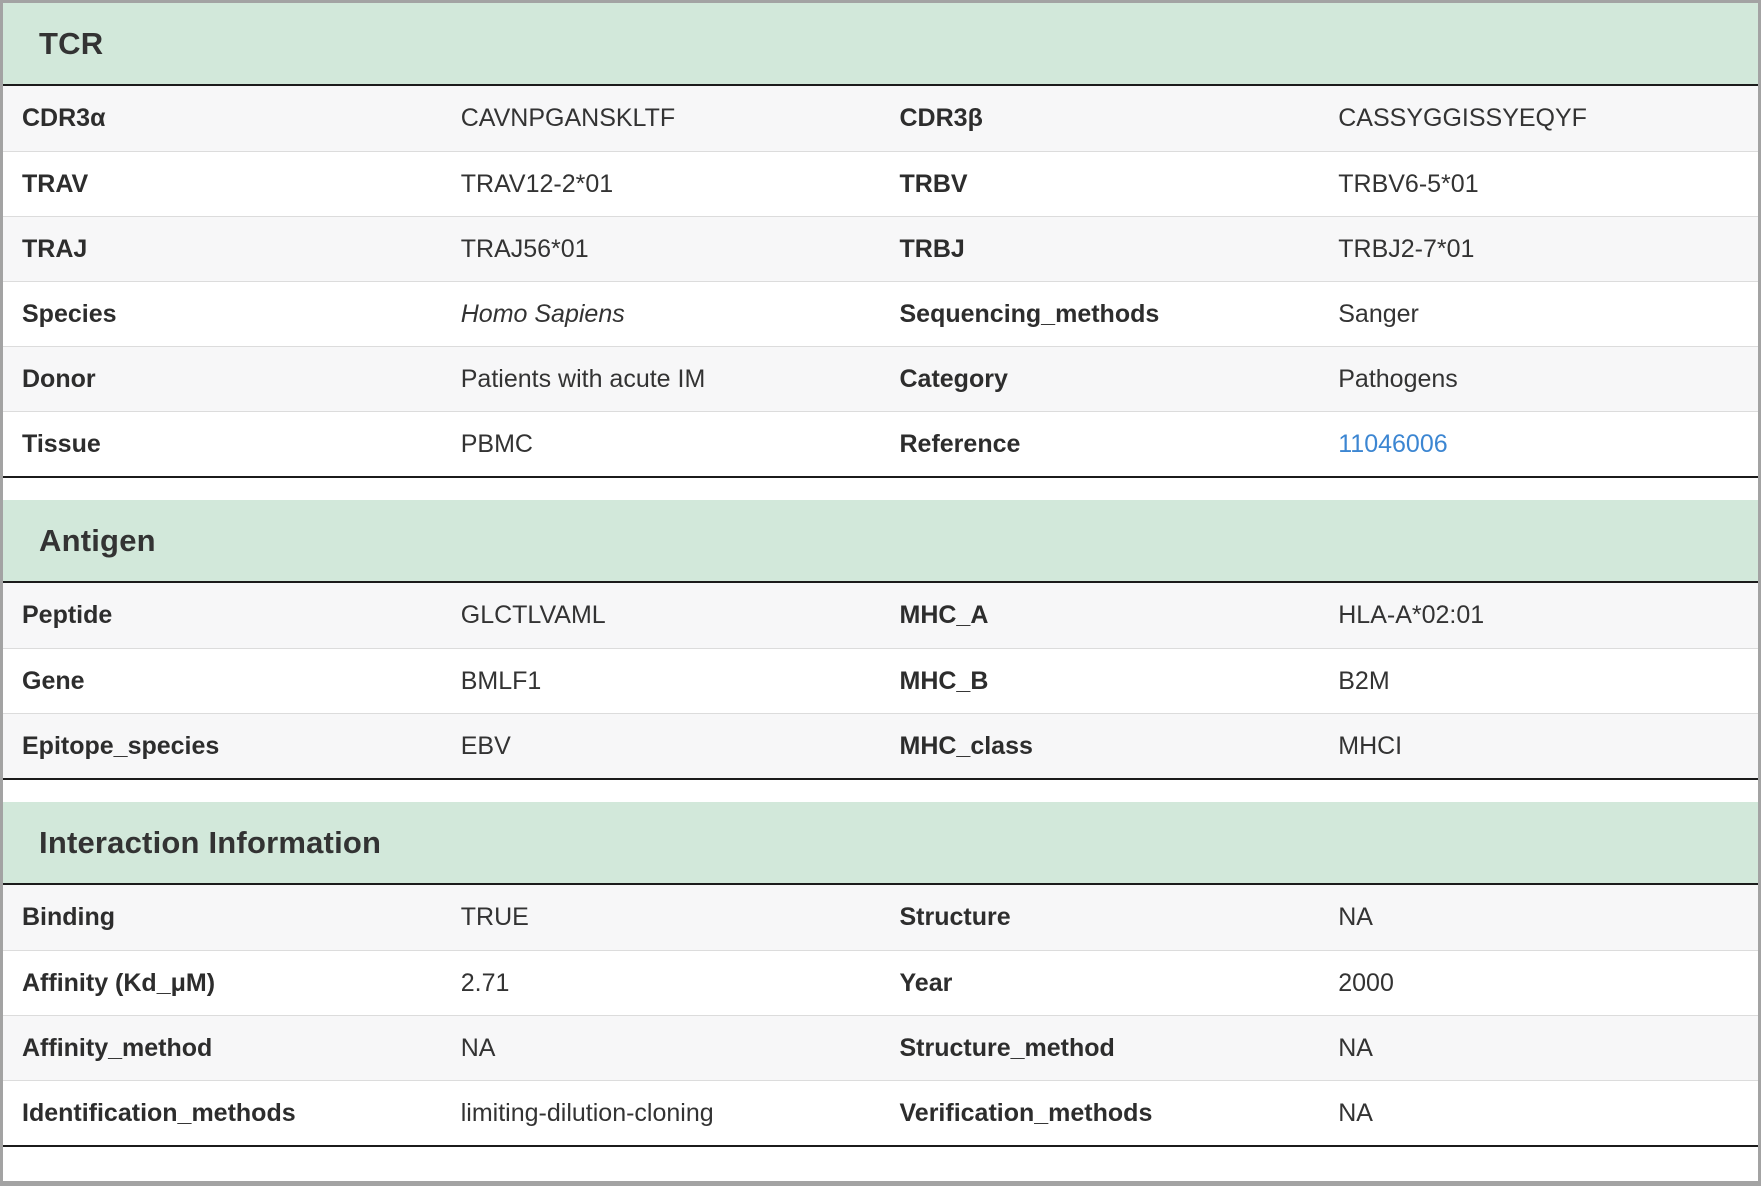 The height and width of the screenshot is (1186, 1761). I want to click on table-row: Affinity (Kd_μM) 2.71 Year 2000, so click(880, 982).